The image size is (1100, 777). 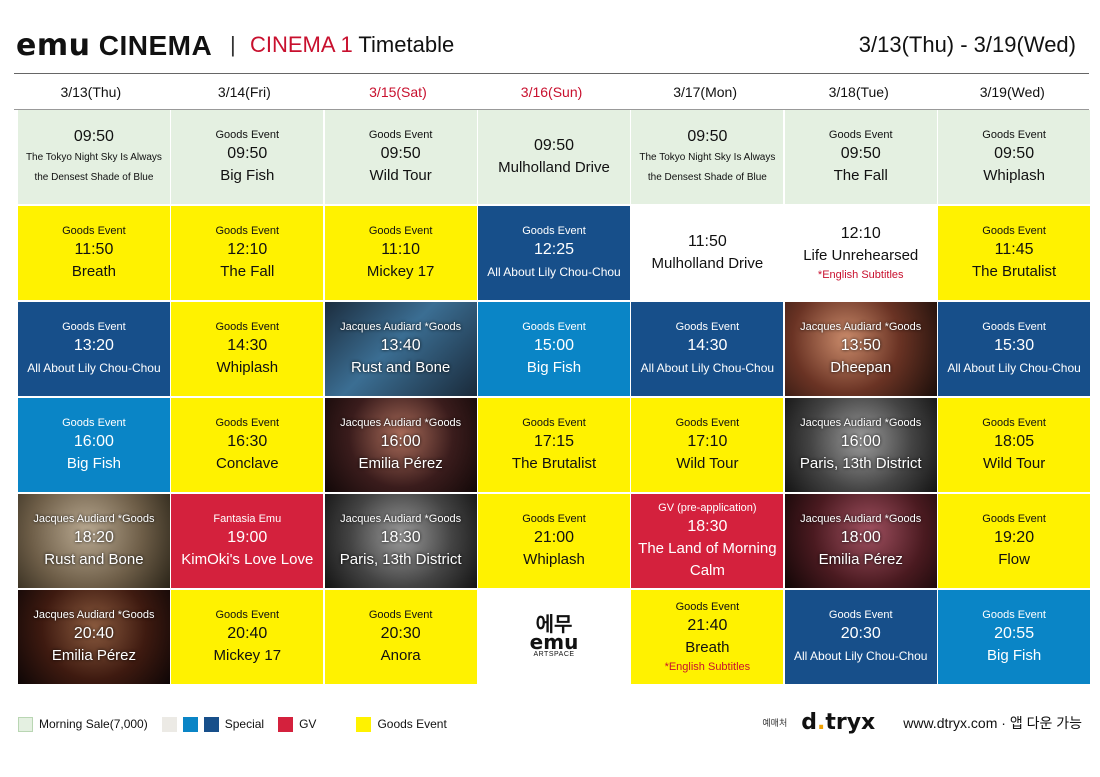 I want to click on screening-cell: Goods Event 11:10 Mickey 17, so click(x=400, y=253).